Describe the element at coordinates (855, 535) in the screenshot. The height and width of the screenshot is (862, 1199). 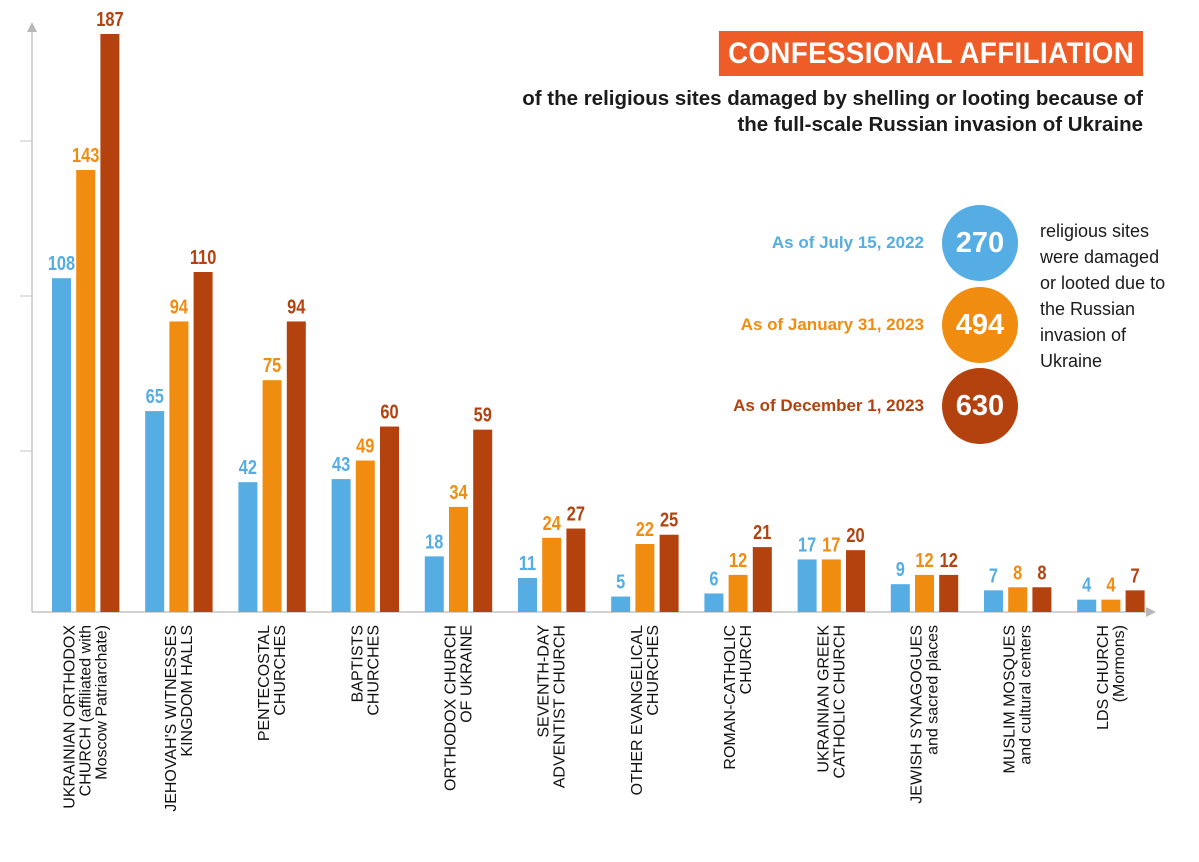
I see `value-label-9-3: 20` at that location.